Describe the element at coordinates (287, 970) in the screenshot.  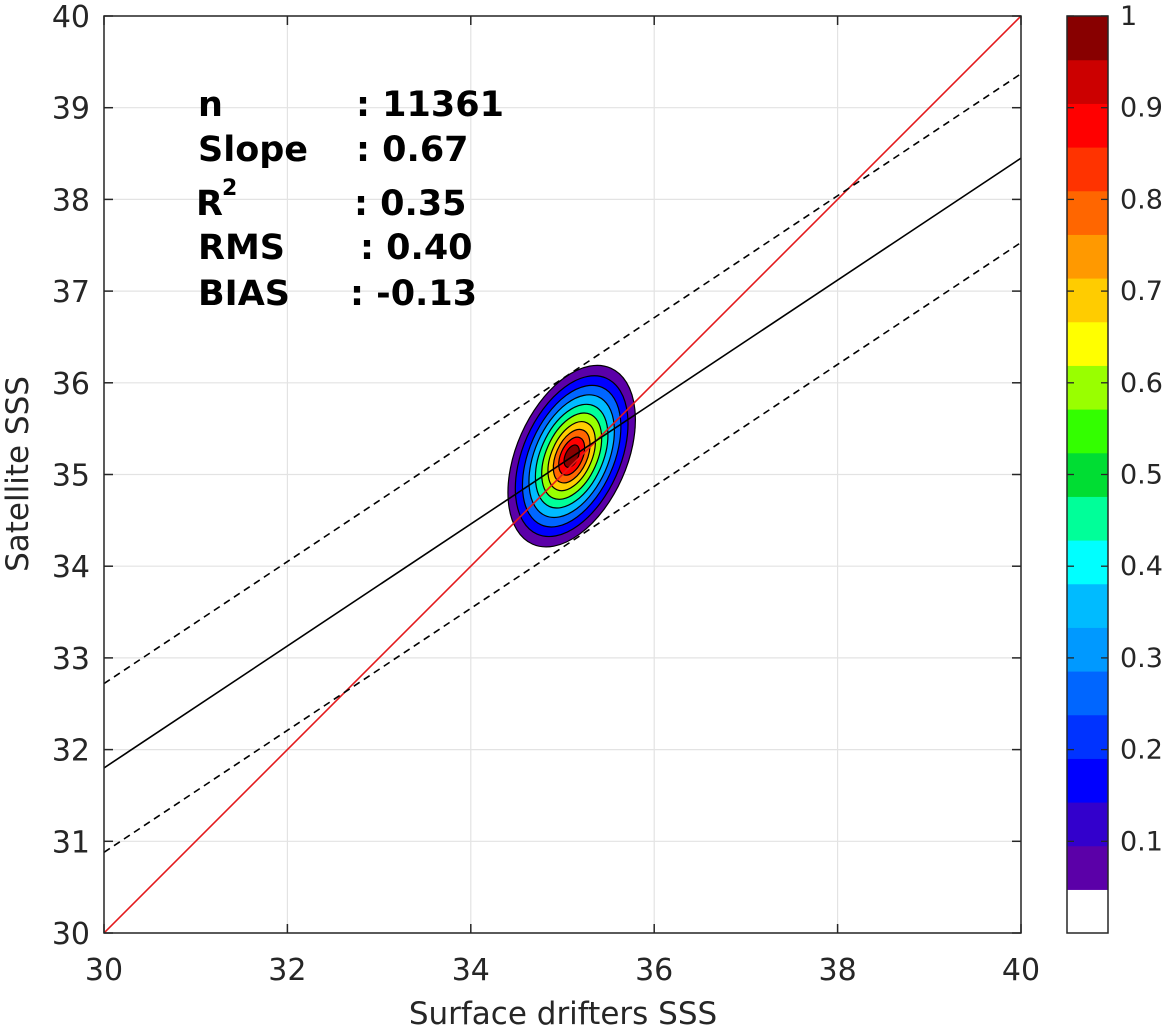
I see `x-tick-label: 32` at that location.